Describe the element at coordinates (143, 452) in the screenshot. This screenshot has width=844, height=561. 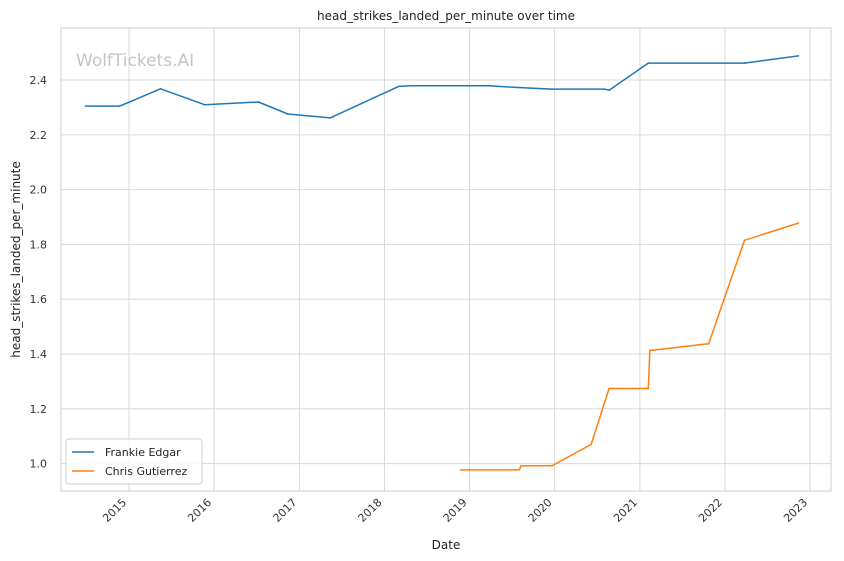
I see `legend-label: Frankie Edgar` at that location.